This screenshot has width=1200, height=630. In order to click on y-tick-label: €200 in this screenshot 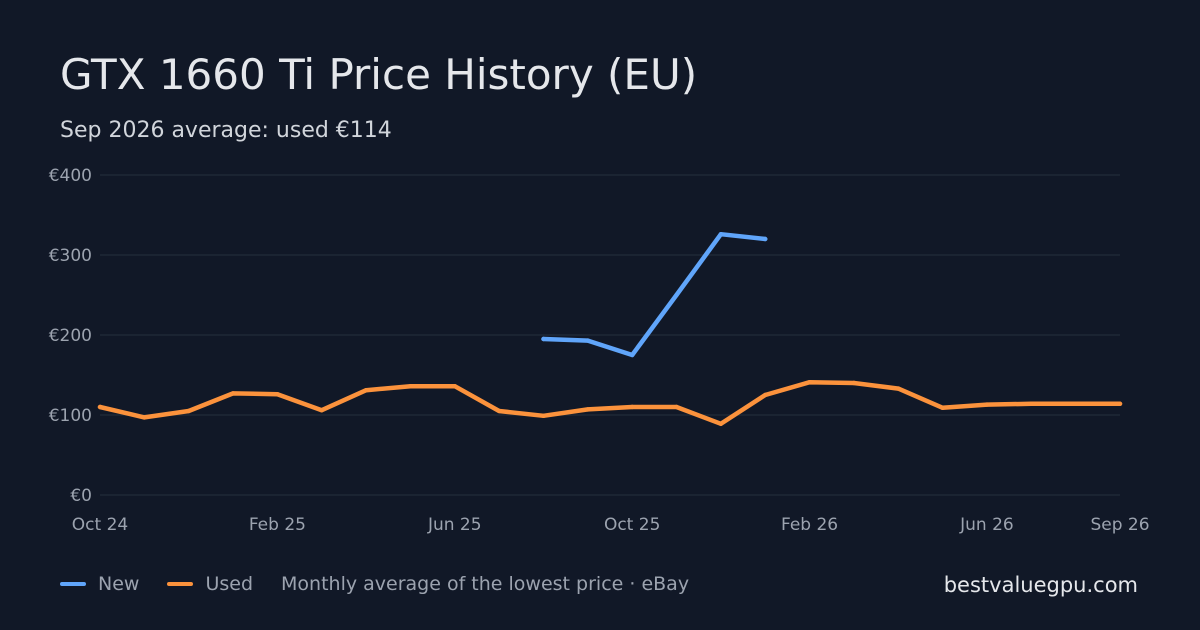, I will do `click(70, 336)`.